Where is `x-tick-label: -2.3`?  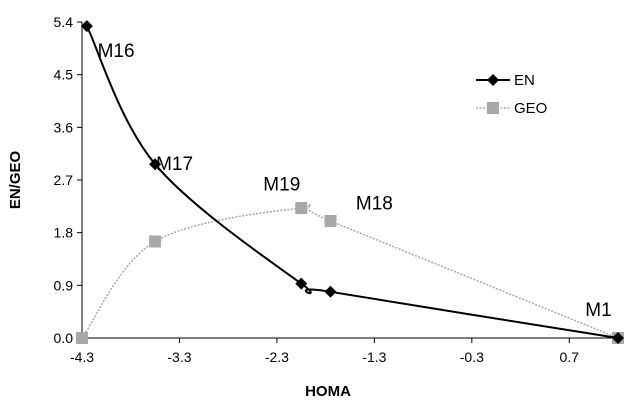
x-tick-label: -2.3 is located at coordinates (277, 357).